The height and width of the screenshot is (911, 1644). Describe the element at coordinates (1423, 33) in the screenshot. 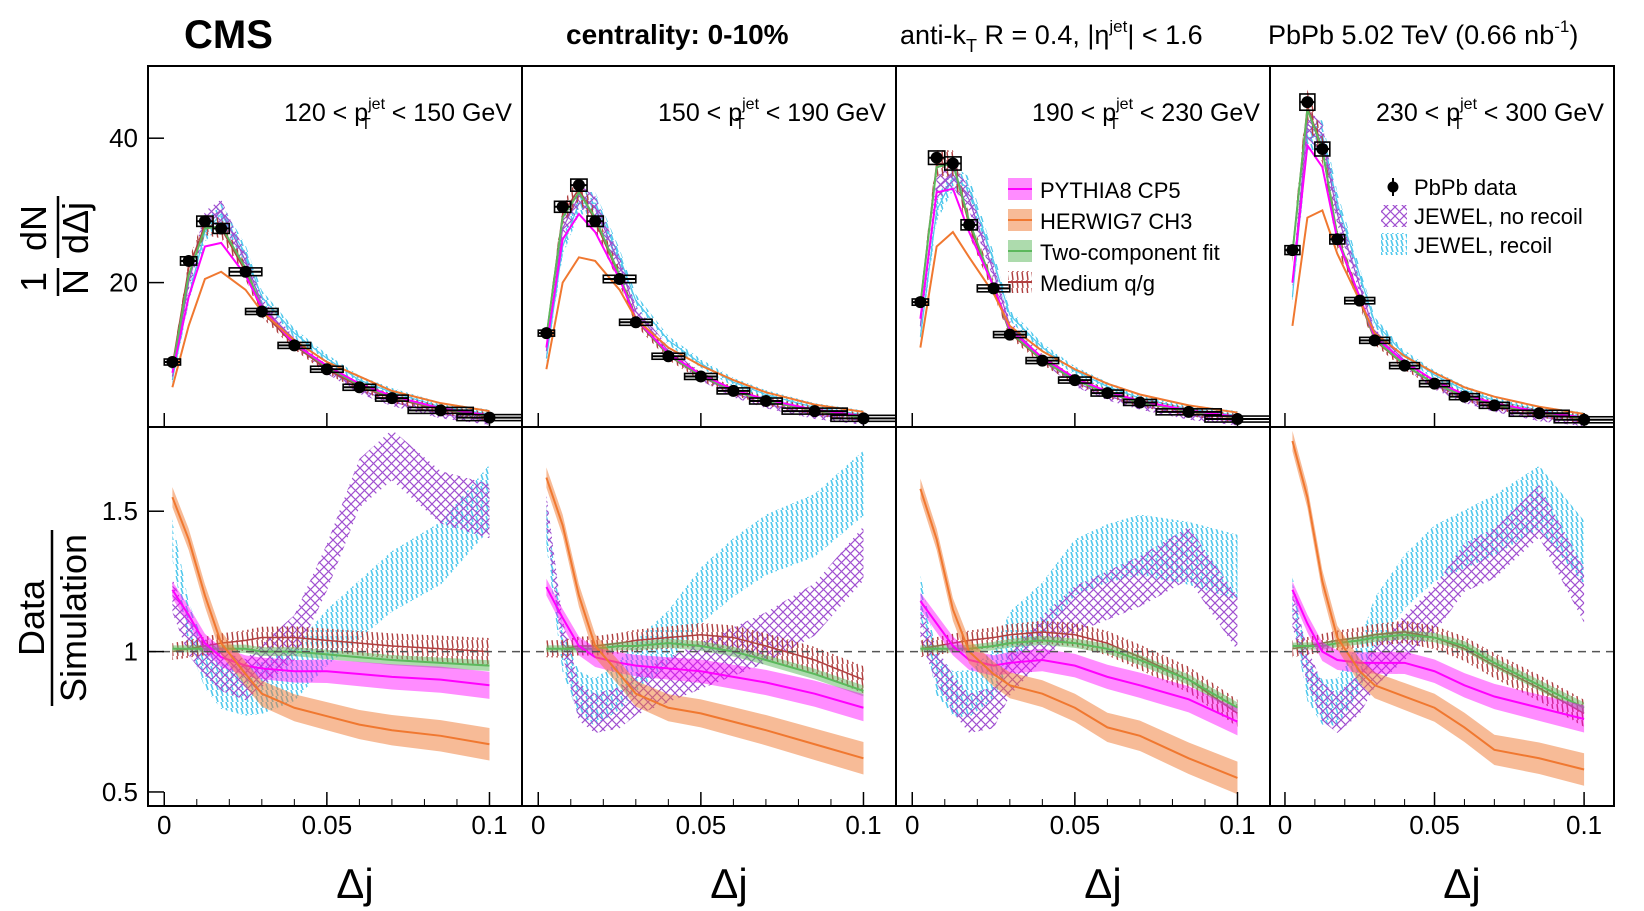

I see `collision-system-label: PbPb 5.02 TeV (0.66 nb-1)` at that location.